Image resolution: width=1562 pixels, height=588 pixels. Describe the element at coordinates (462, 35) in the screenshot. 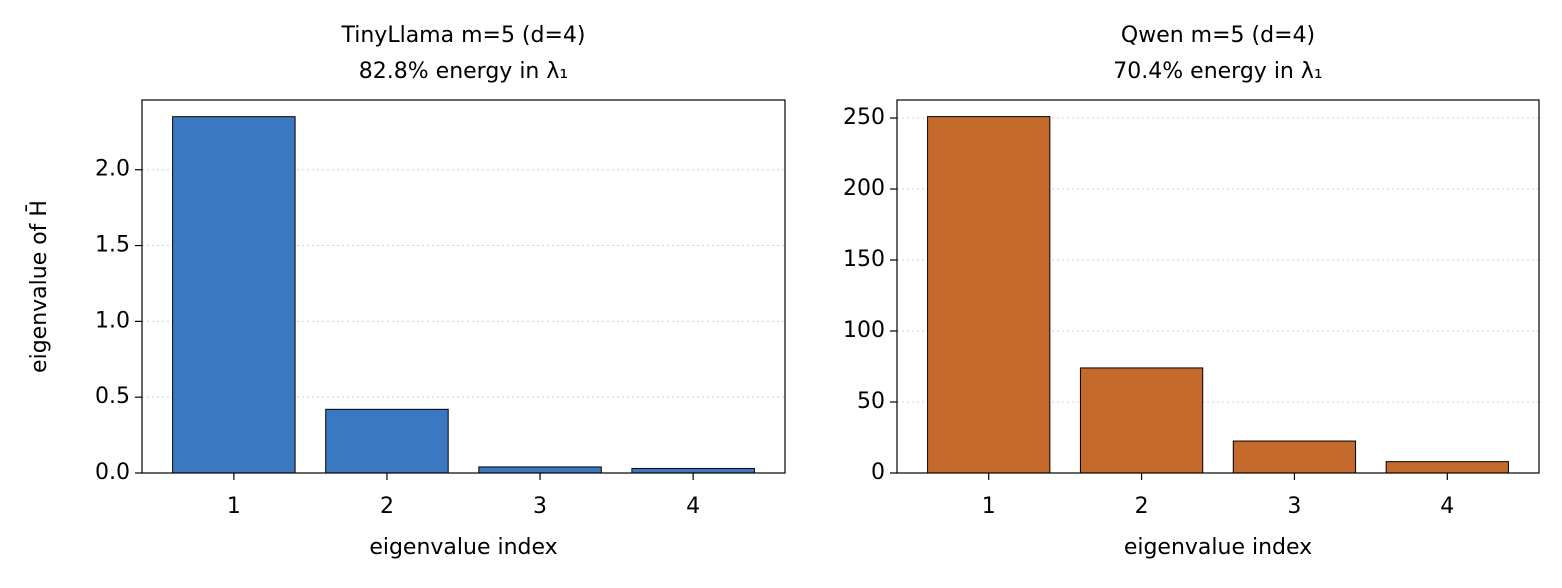

I see `chart-title: TinyLlama m=5 (d=4)` at that location.